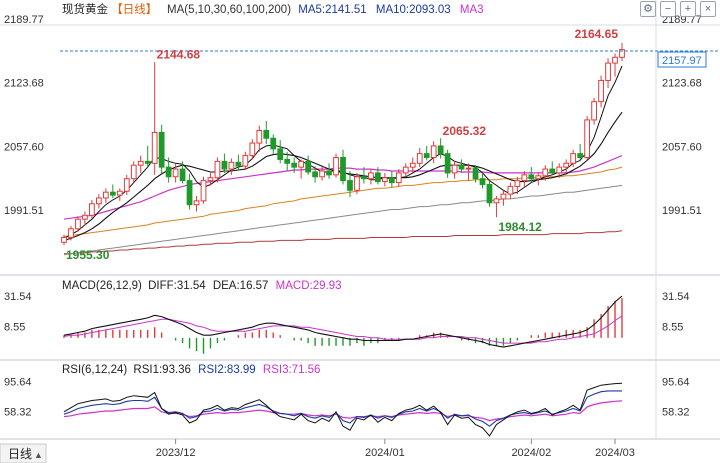 The width and height of the screenshot is (720, 463). I want to click on rsi-y-tick-label-right: 58.32, so click(676, 413).